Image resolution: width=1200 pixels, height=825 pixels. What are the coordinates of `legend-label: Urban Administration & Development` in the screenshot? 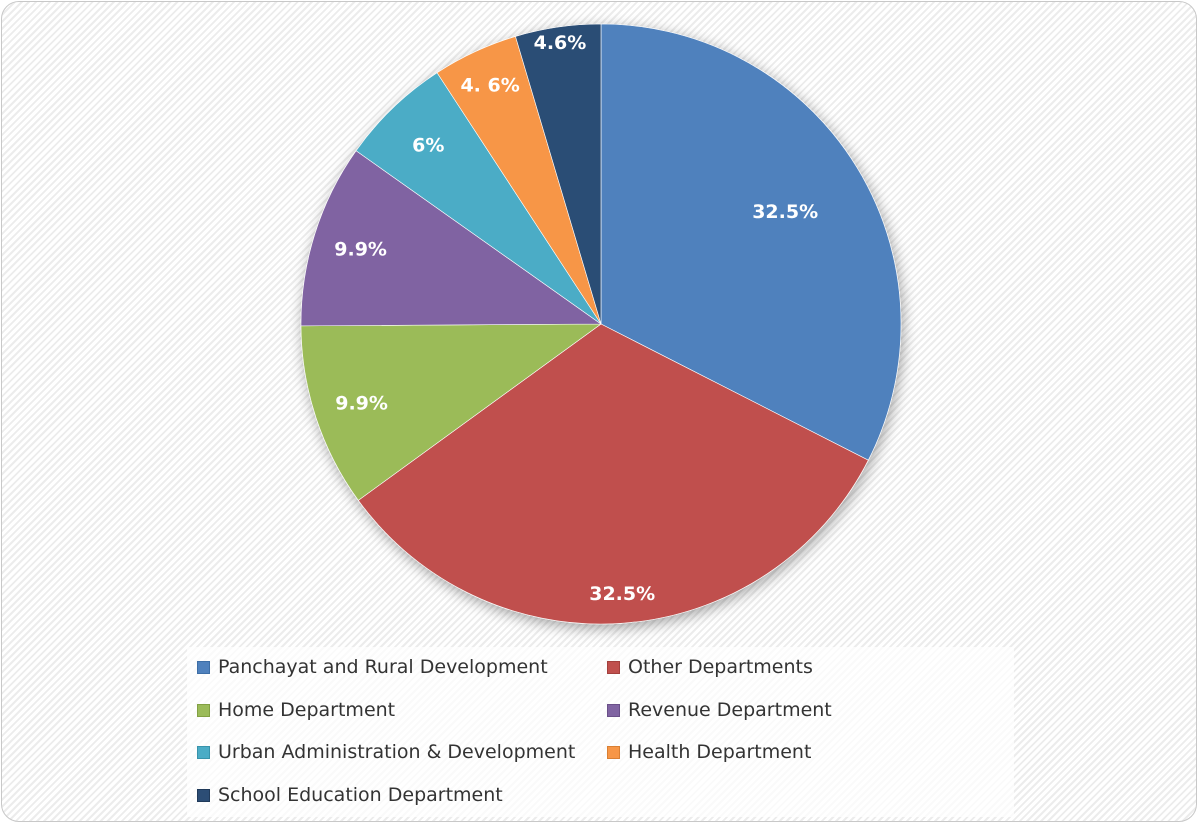 It's located at (397, 752).